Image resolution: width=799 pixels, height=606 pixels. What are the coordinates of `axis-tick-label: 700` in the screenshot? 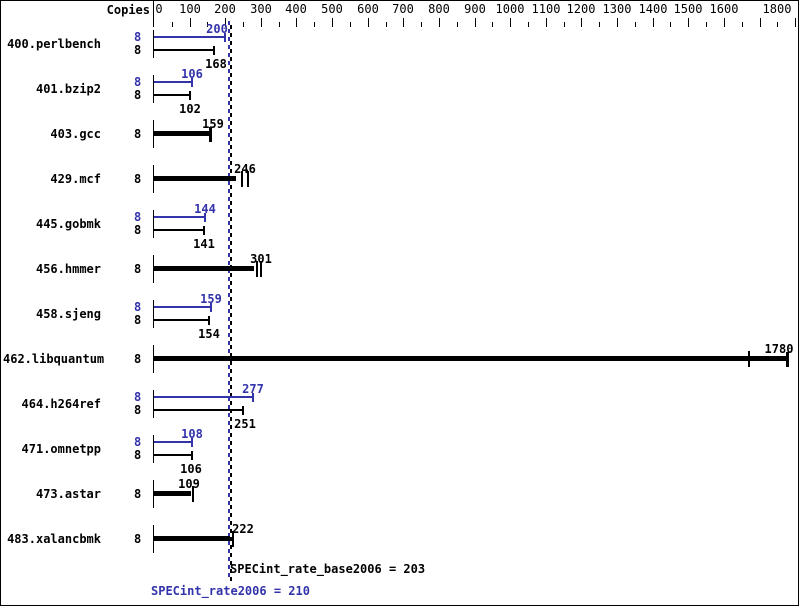 It's located at (403, 9).